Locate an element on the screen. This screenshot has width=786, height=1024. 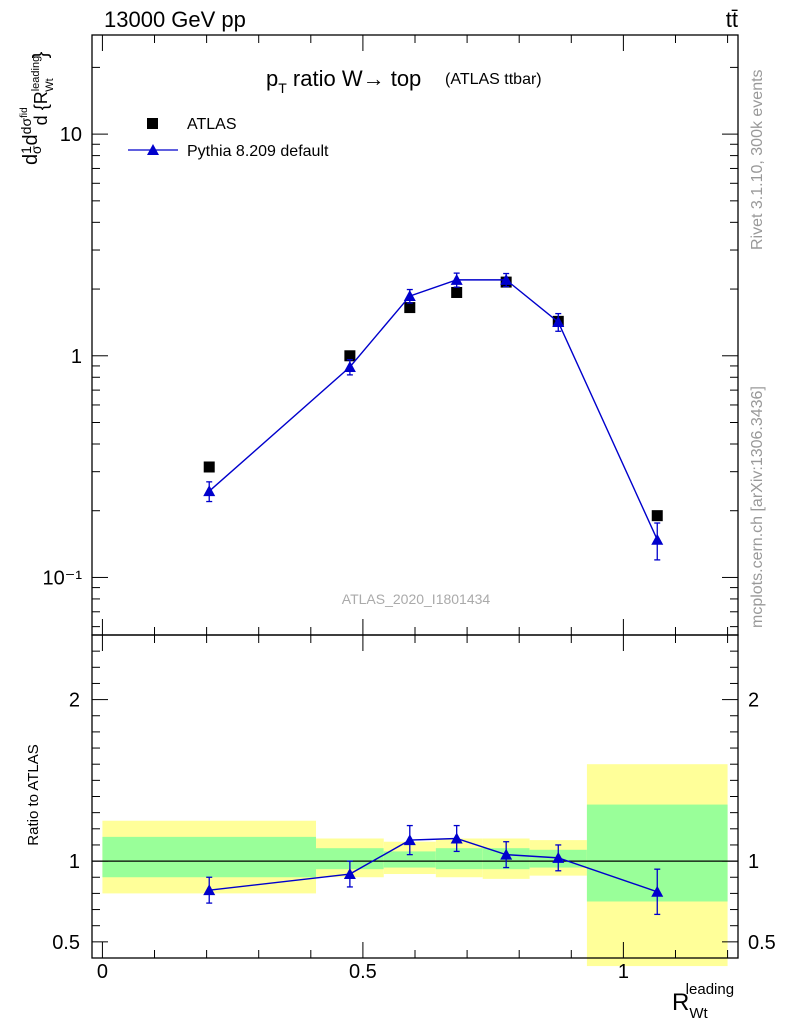
main-title: pT ratio W→ top (ATLAS ttbar) is located at coordinates (404, 81).